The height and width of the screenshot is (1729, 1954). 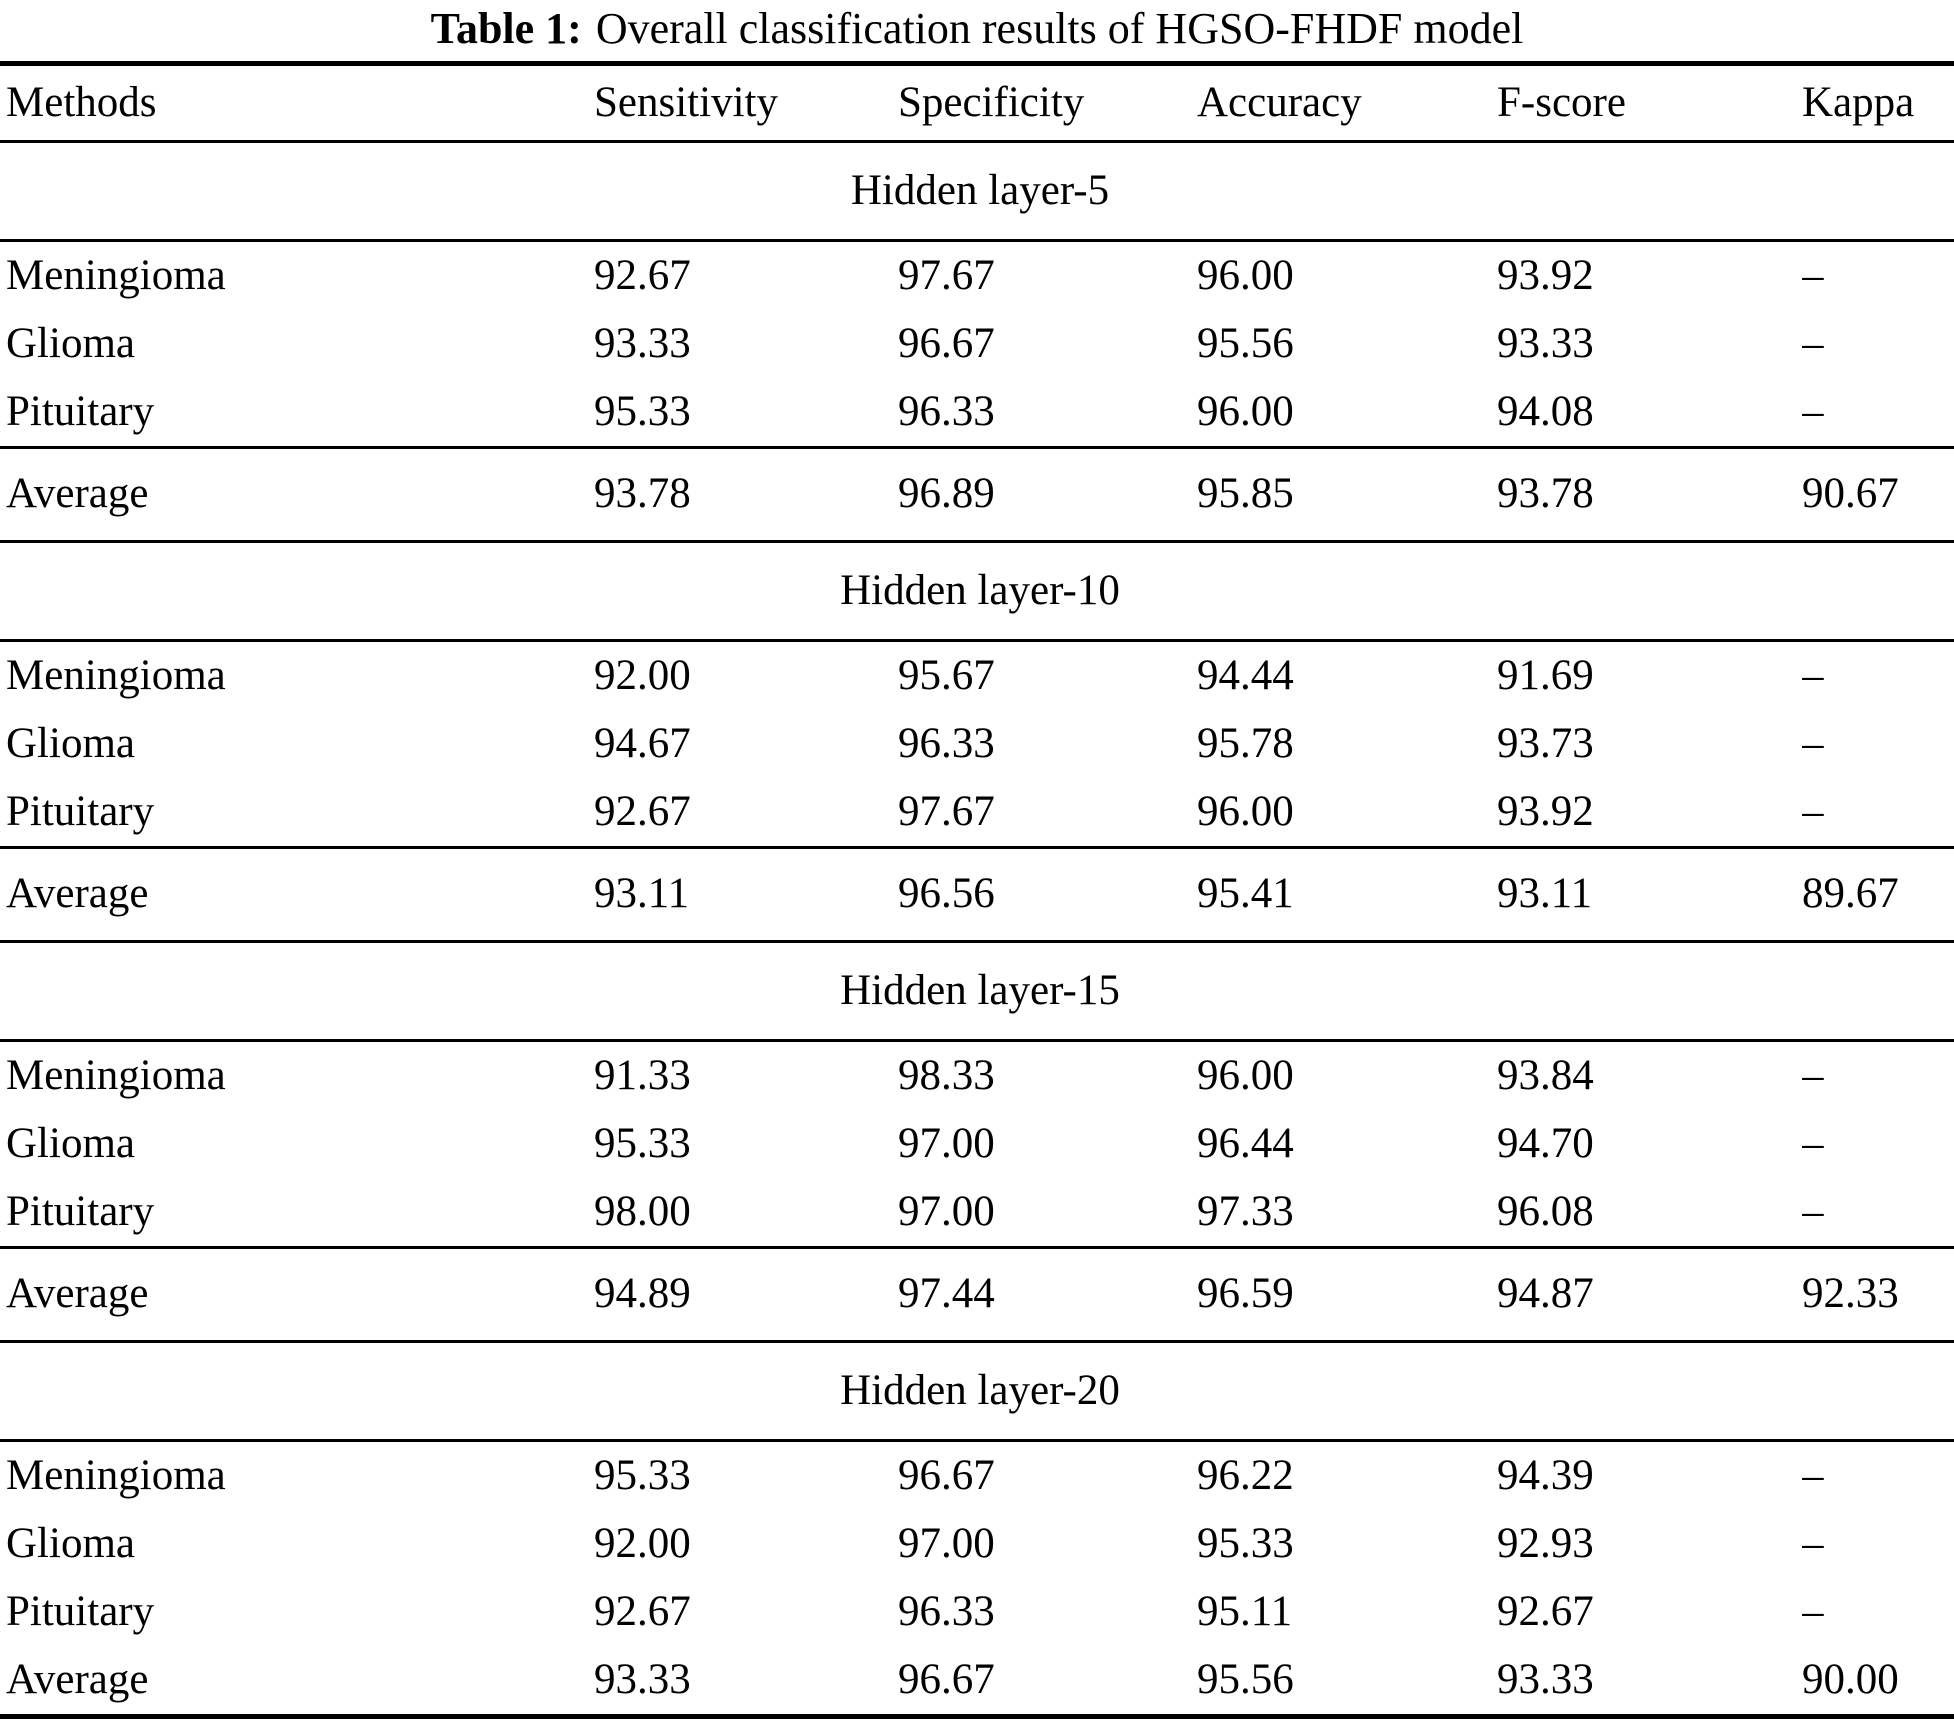 I want to click on value-cell: 96.08, so click(x=1545, y=1211).